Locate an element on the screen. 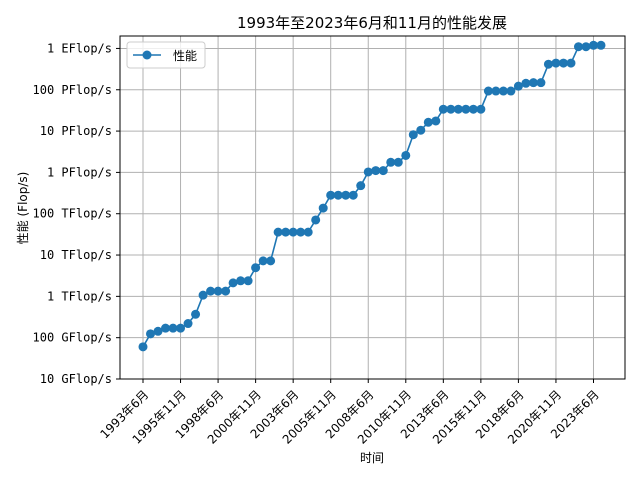 This screenshot has height=480, width=640. y-tick-label: 100 GFlop/s is located at coordinates (72, 338).